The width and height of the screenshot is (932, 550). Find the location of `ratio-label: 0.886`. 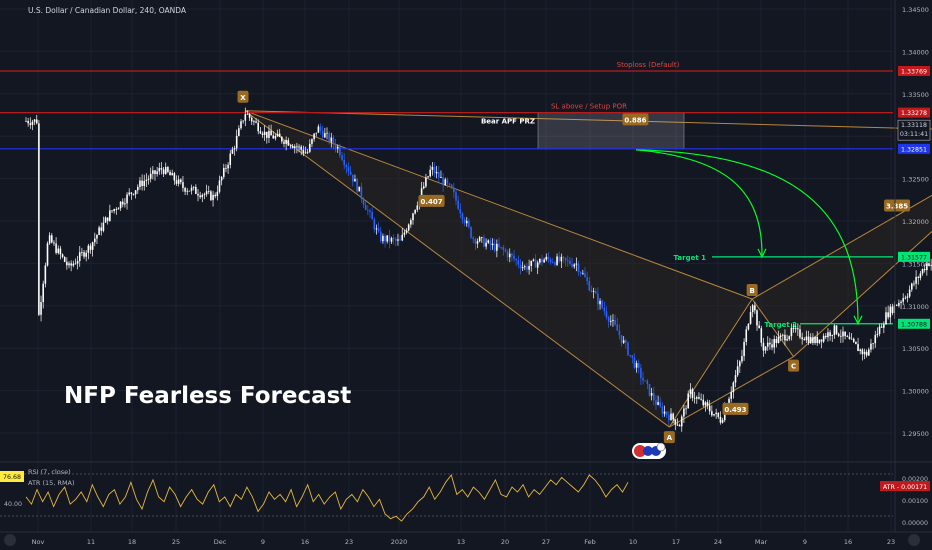

ratio-label: 0.886 is located at coordinates (635, 120).